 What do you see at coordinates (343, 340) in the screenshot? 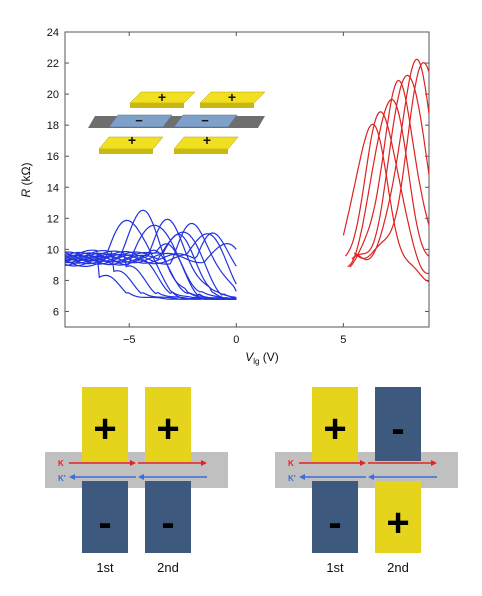
I see `x-tick-label: 5` at bounding box center [343, 340].